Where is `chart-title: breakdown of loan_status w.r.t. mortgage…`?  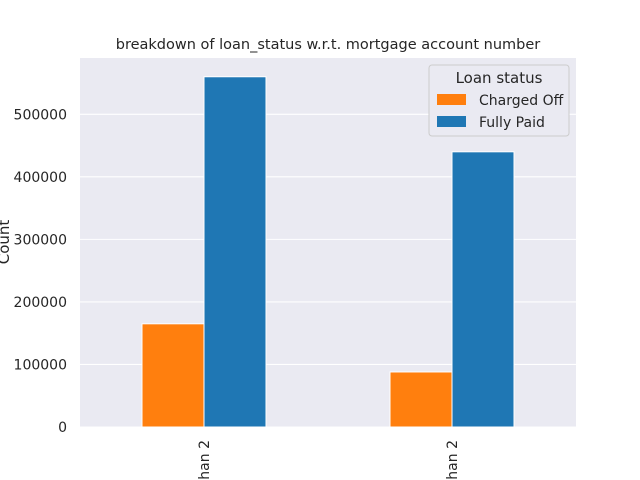
chart-title: breakdown of loan_status w.r.t. mortgage… is located at coordinates (328, 45).